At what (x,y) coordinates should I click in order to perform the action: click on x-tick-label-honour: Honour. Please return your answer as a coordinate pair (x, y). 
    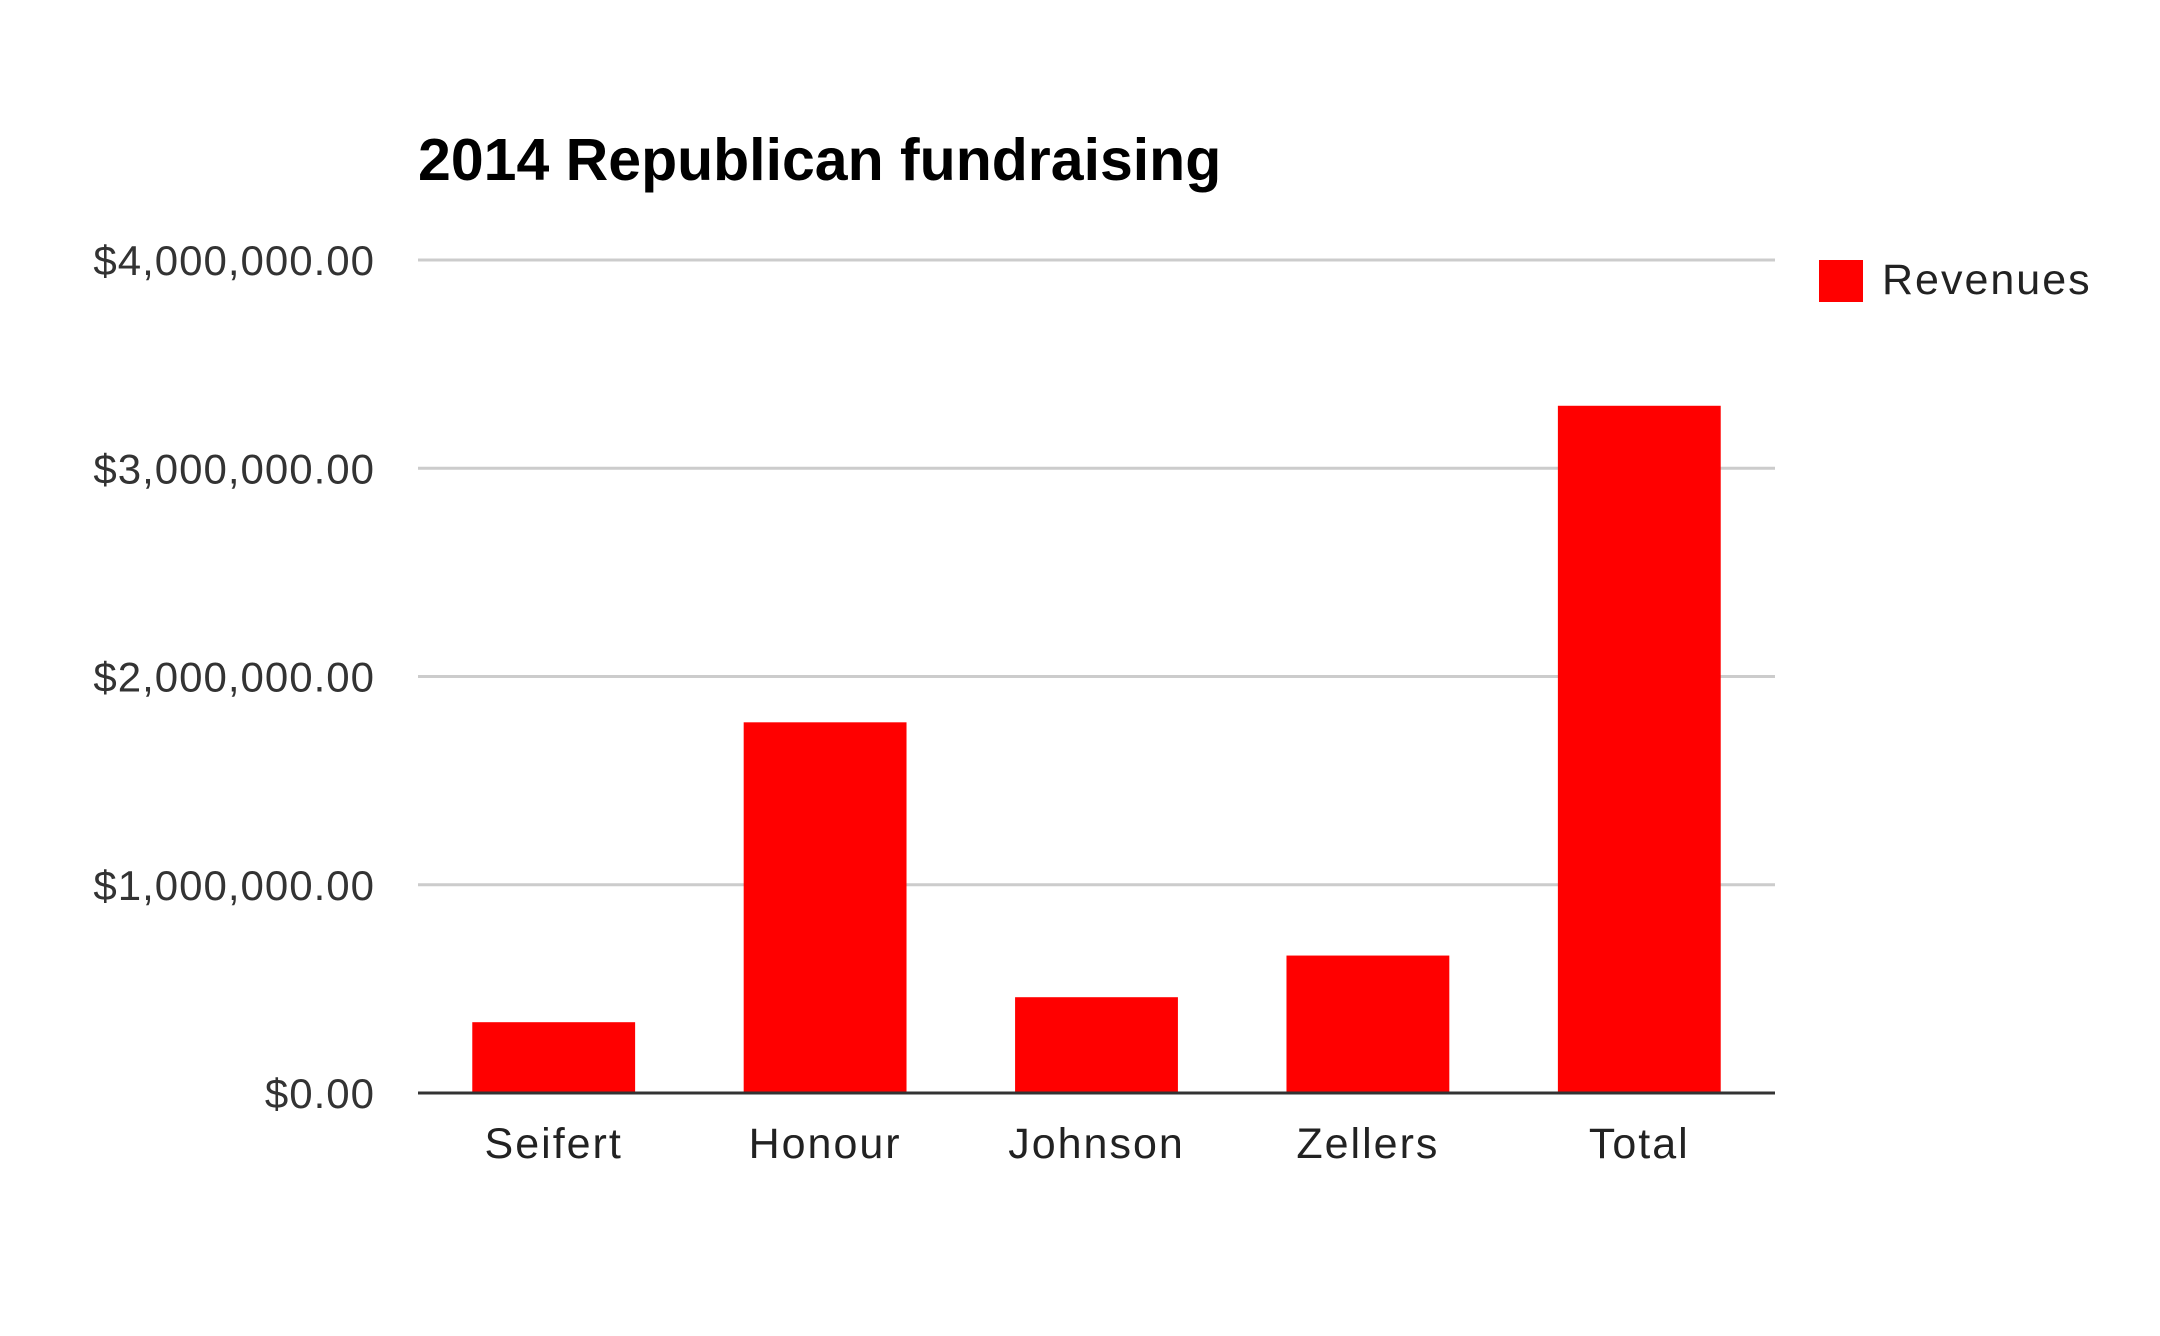
    Looking at the image, I should click on (825, 1144).